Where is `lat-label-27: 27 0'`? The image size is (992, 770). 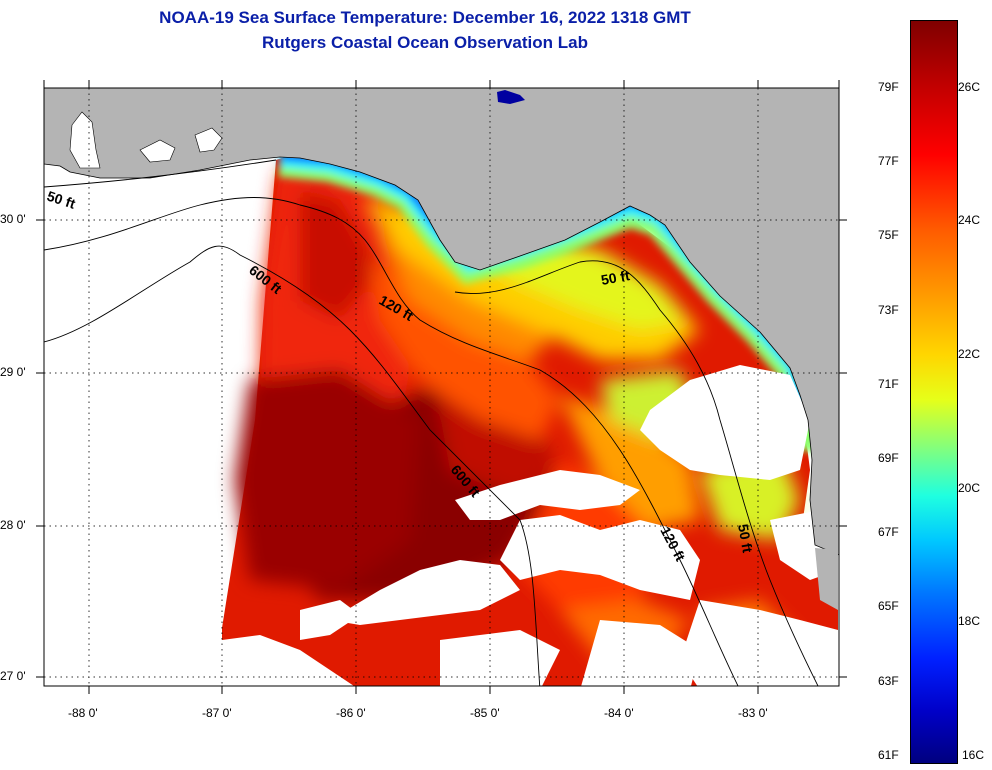
lat-label-27: 27 0' is located at coordinates (13, 676).